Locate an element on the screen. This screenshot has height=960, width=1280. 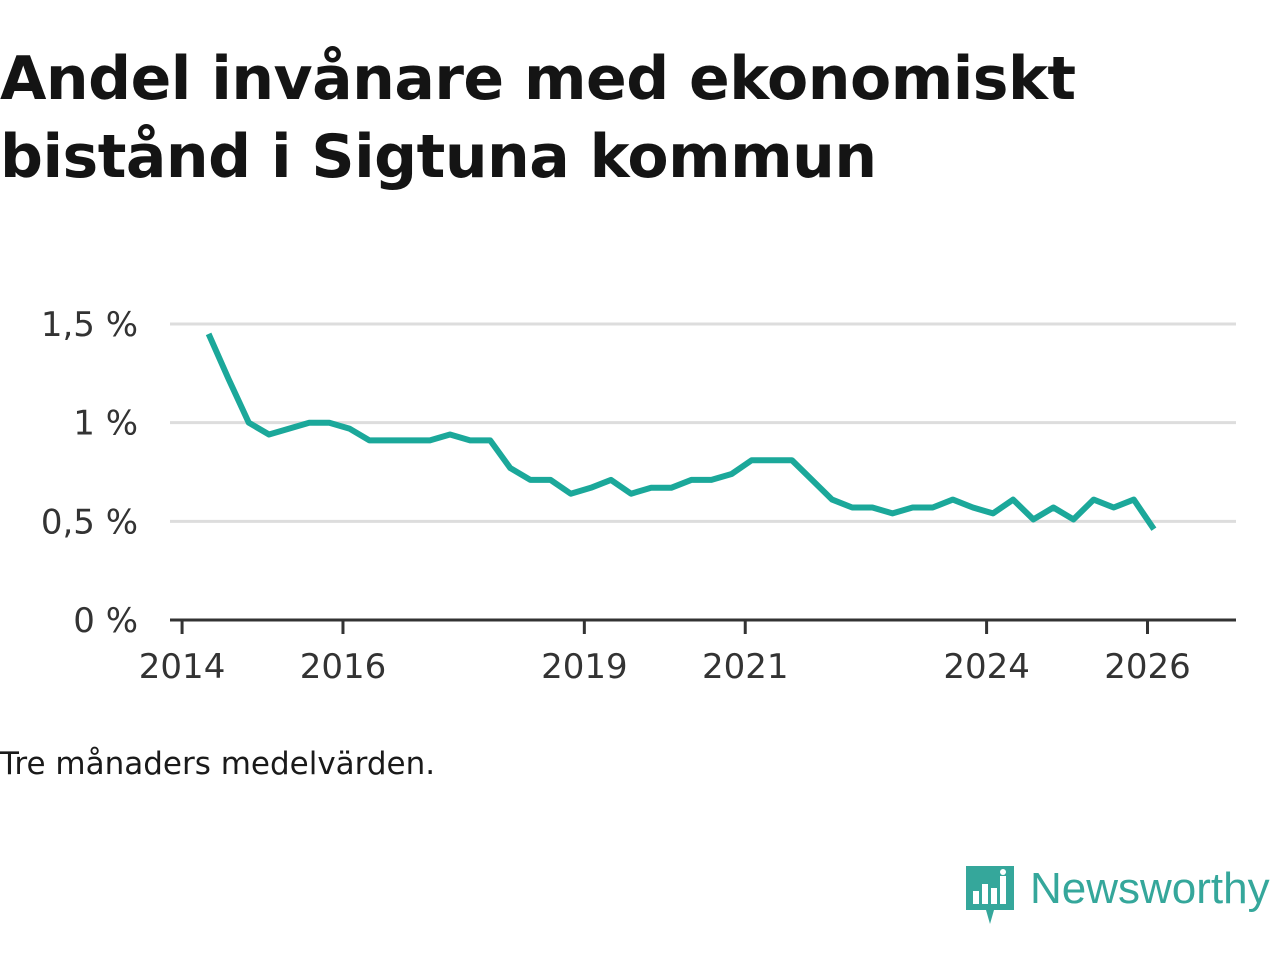
x-tick-label: 2021 is located at coordinates (745, 667).